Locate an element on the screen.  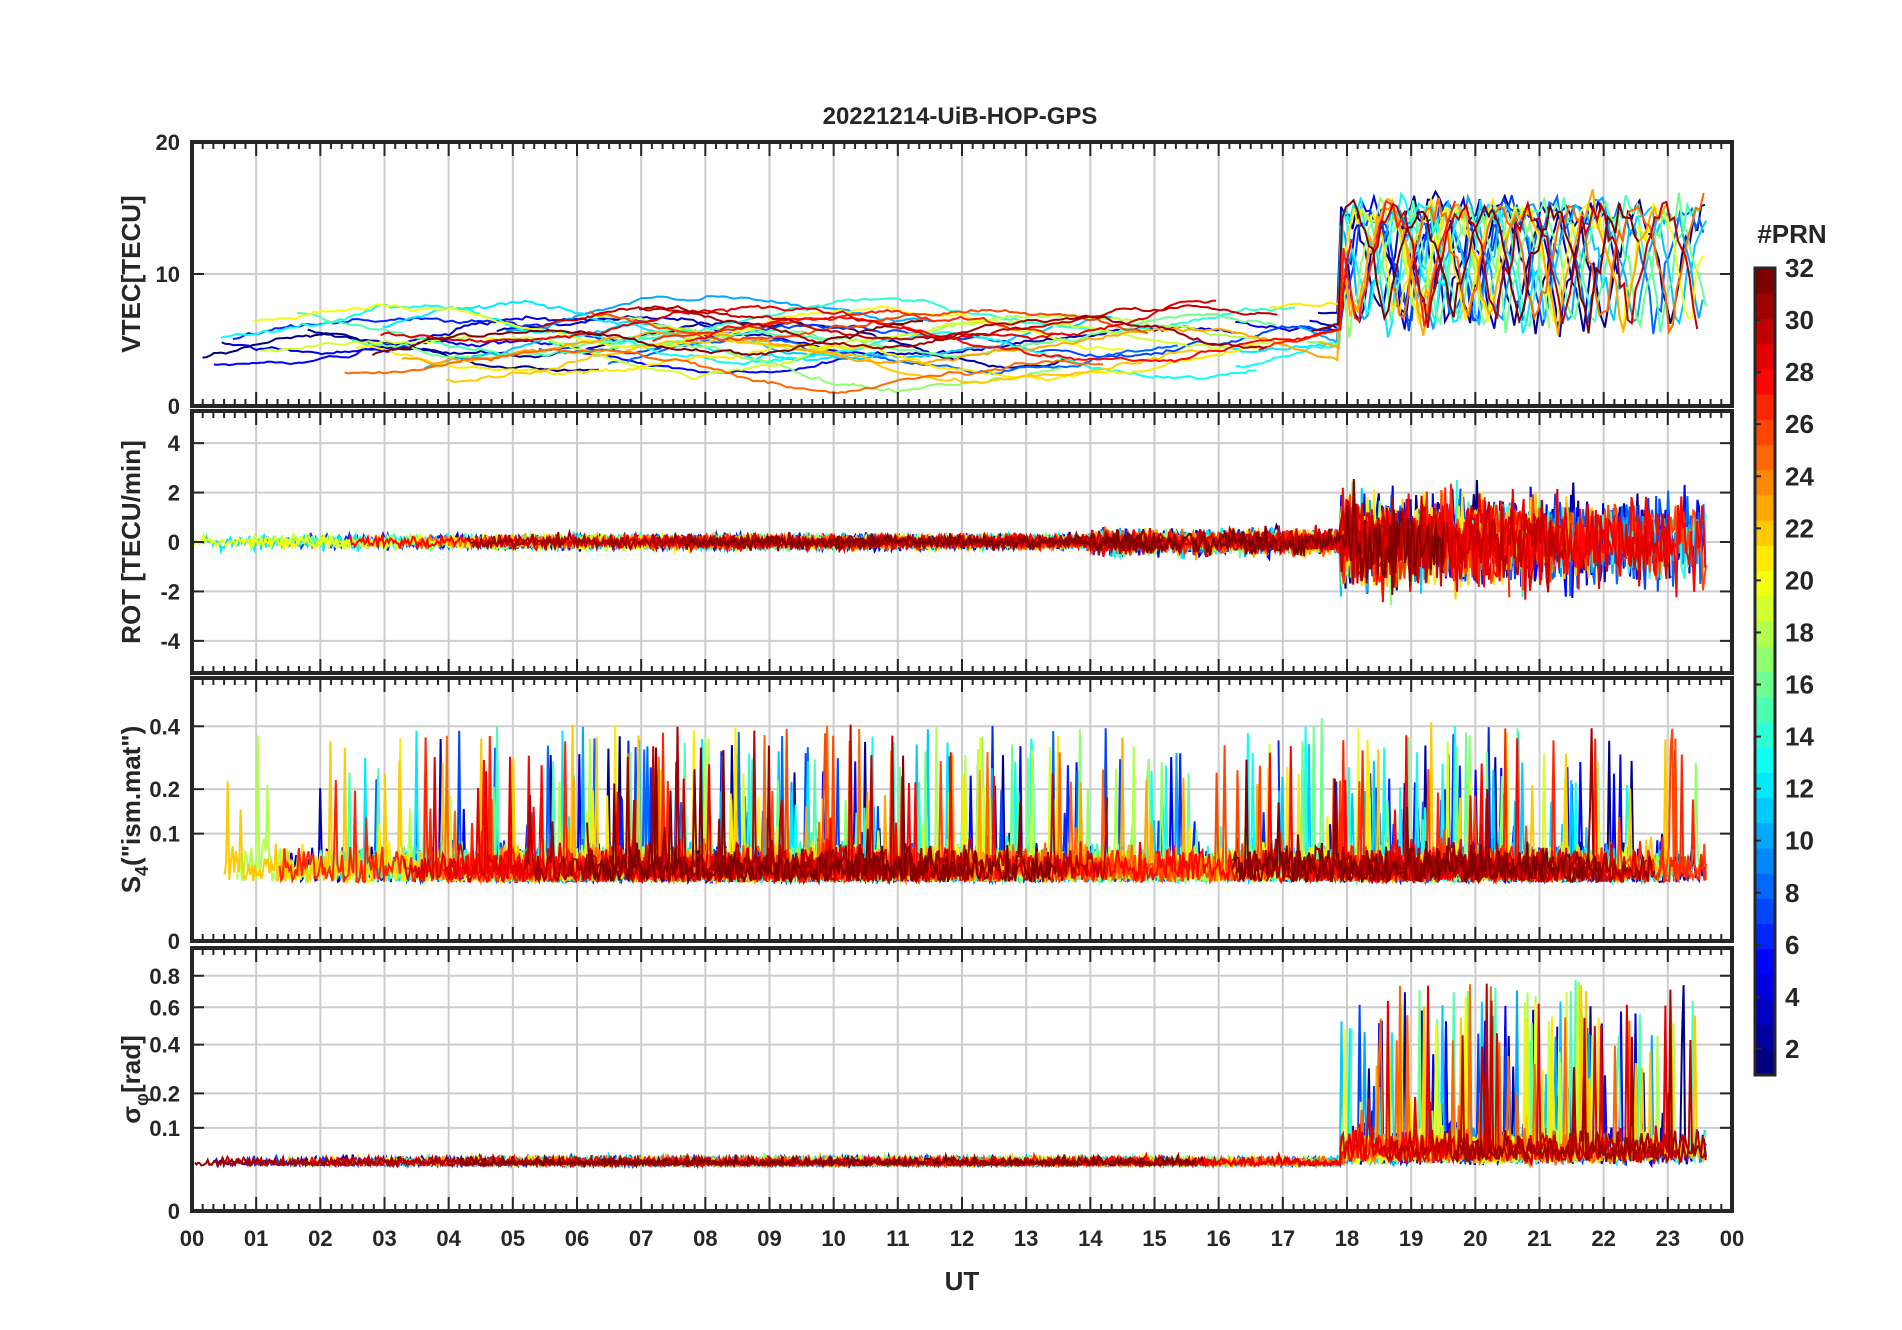
colorbar-tick-label: 32 is located at coordinates (1799, 268).